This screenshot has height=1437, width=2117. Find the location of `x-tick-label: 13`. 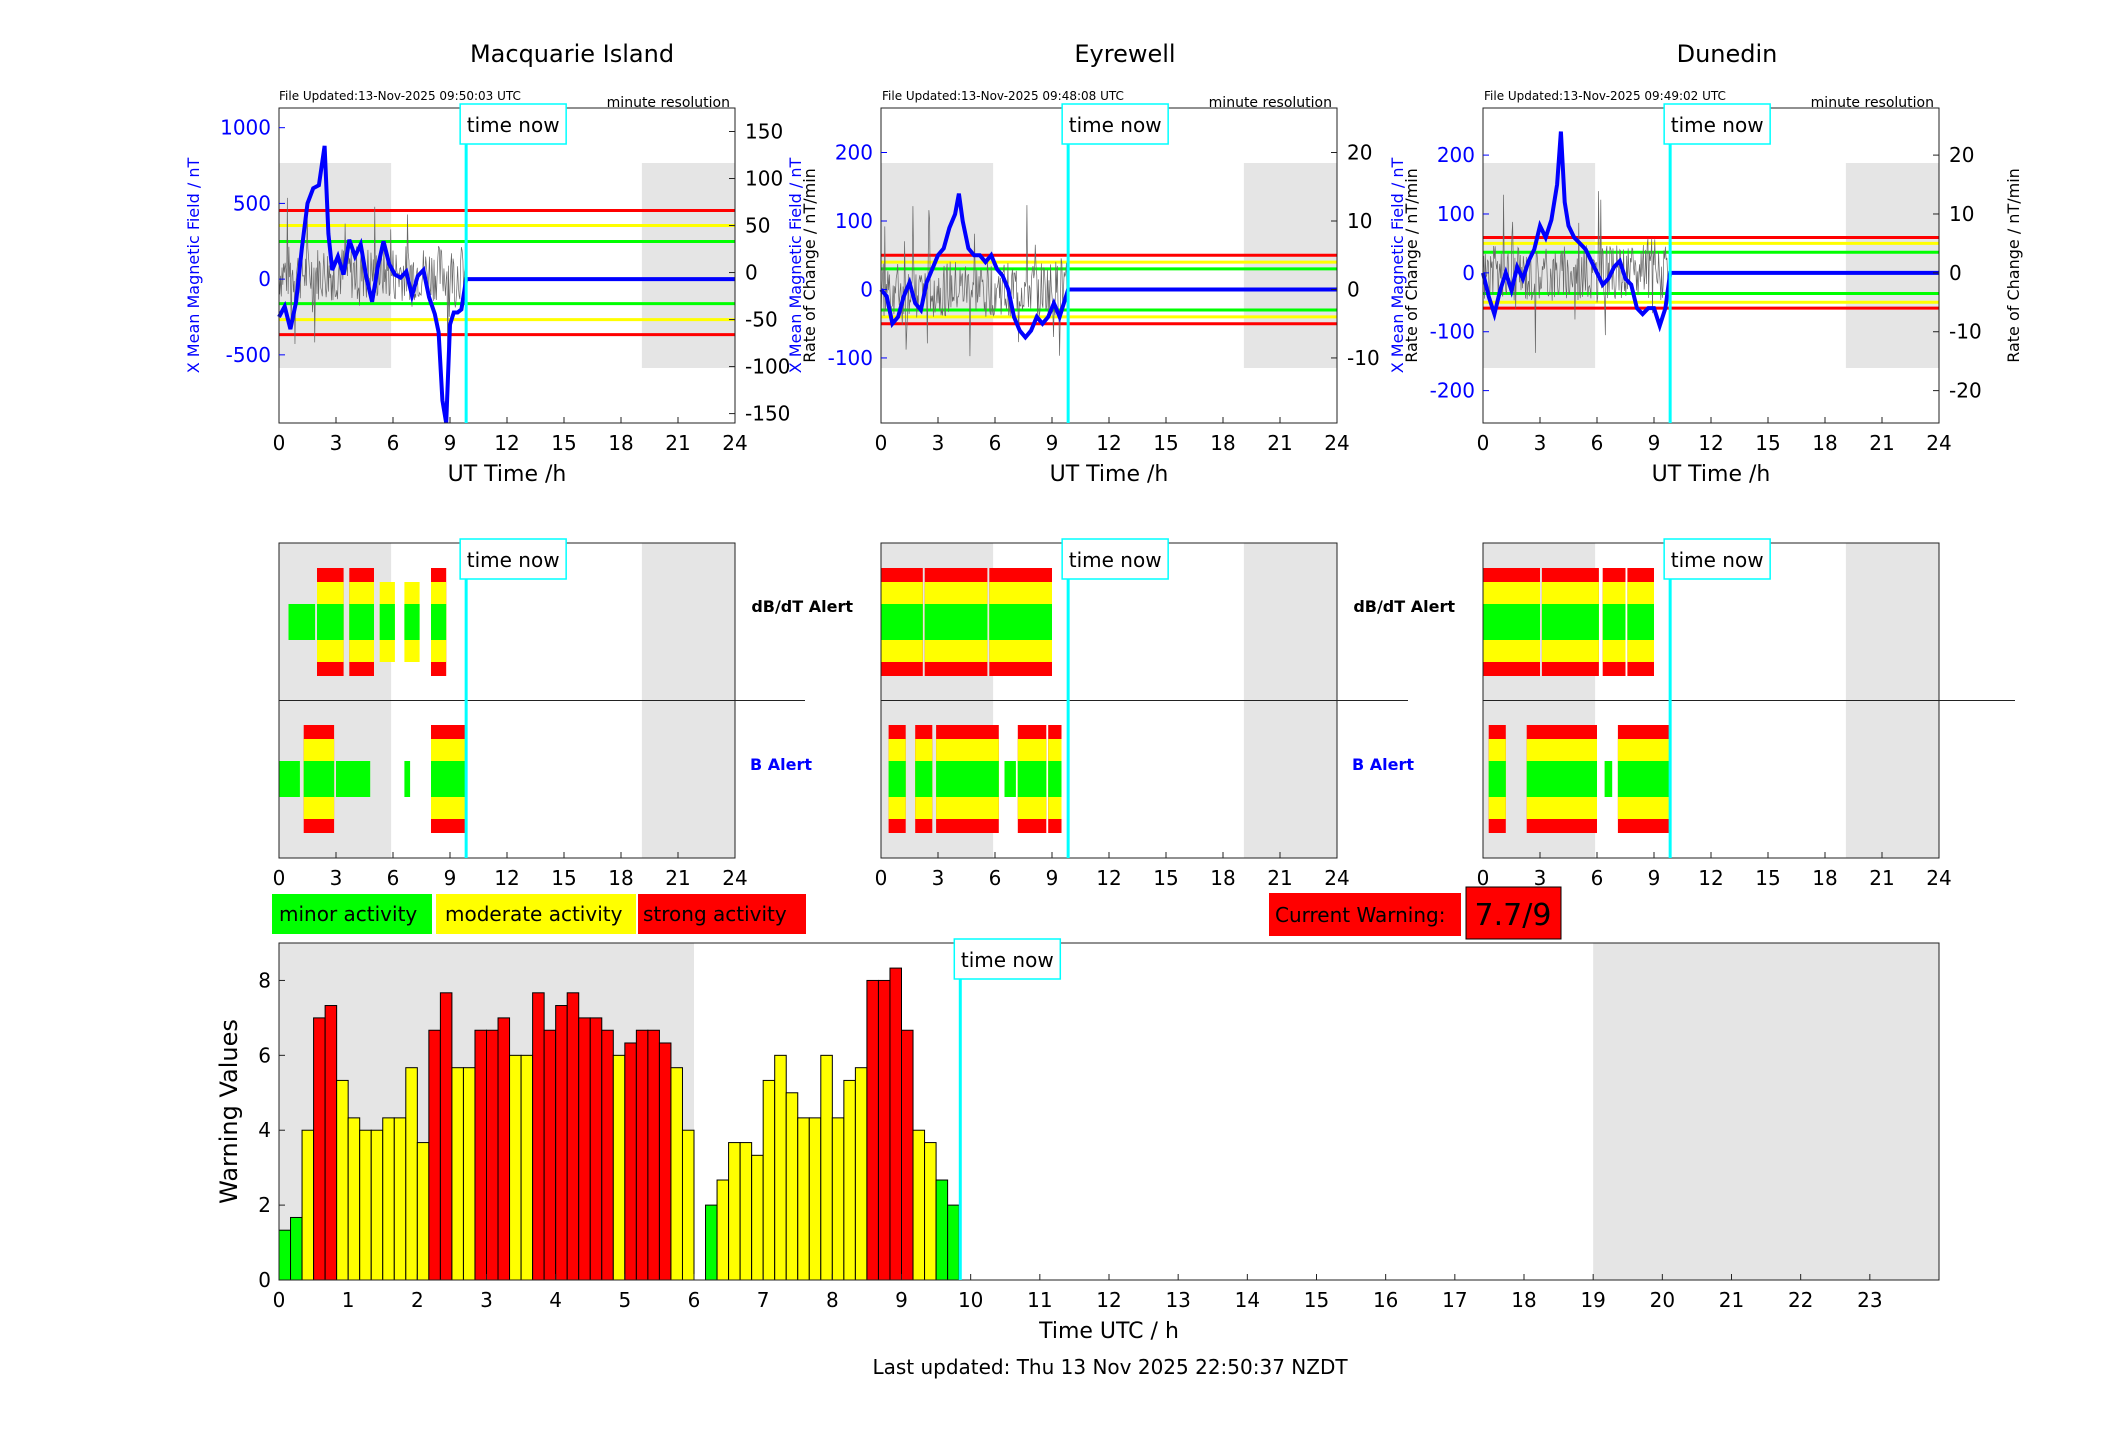

x-tick-label: 13 is located at coordinates (1177, 1300).